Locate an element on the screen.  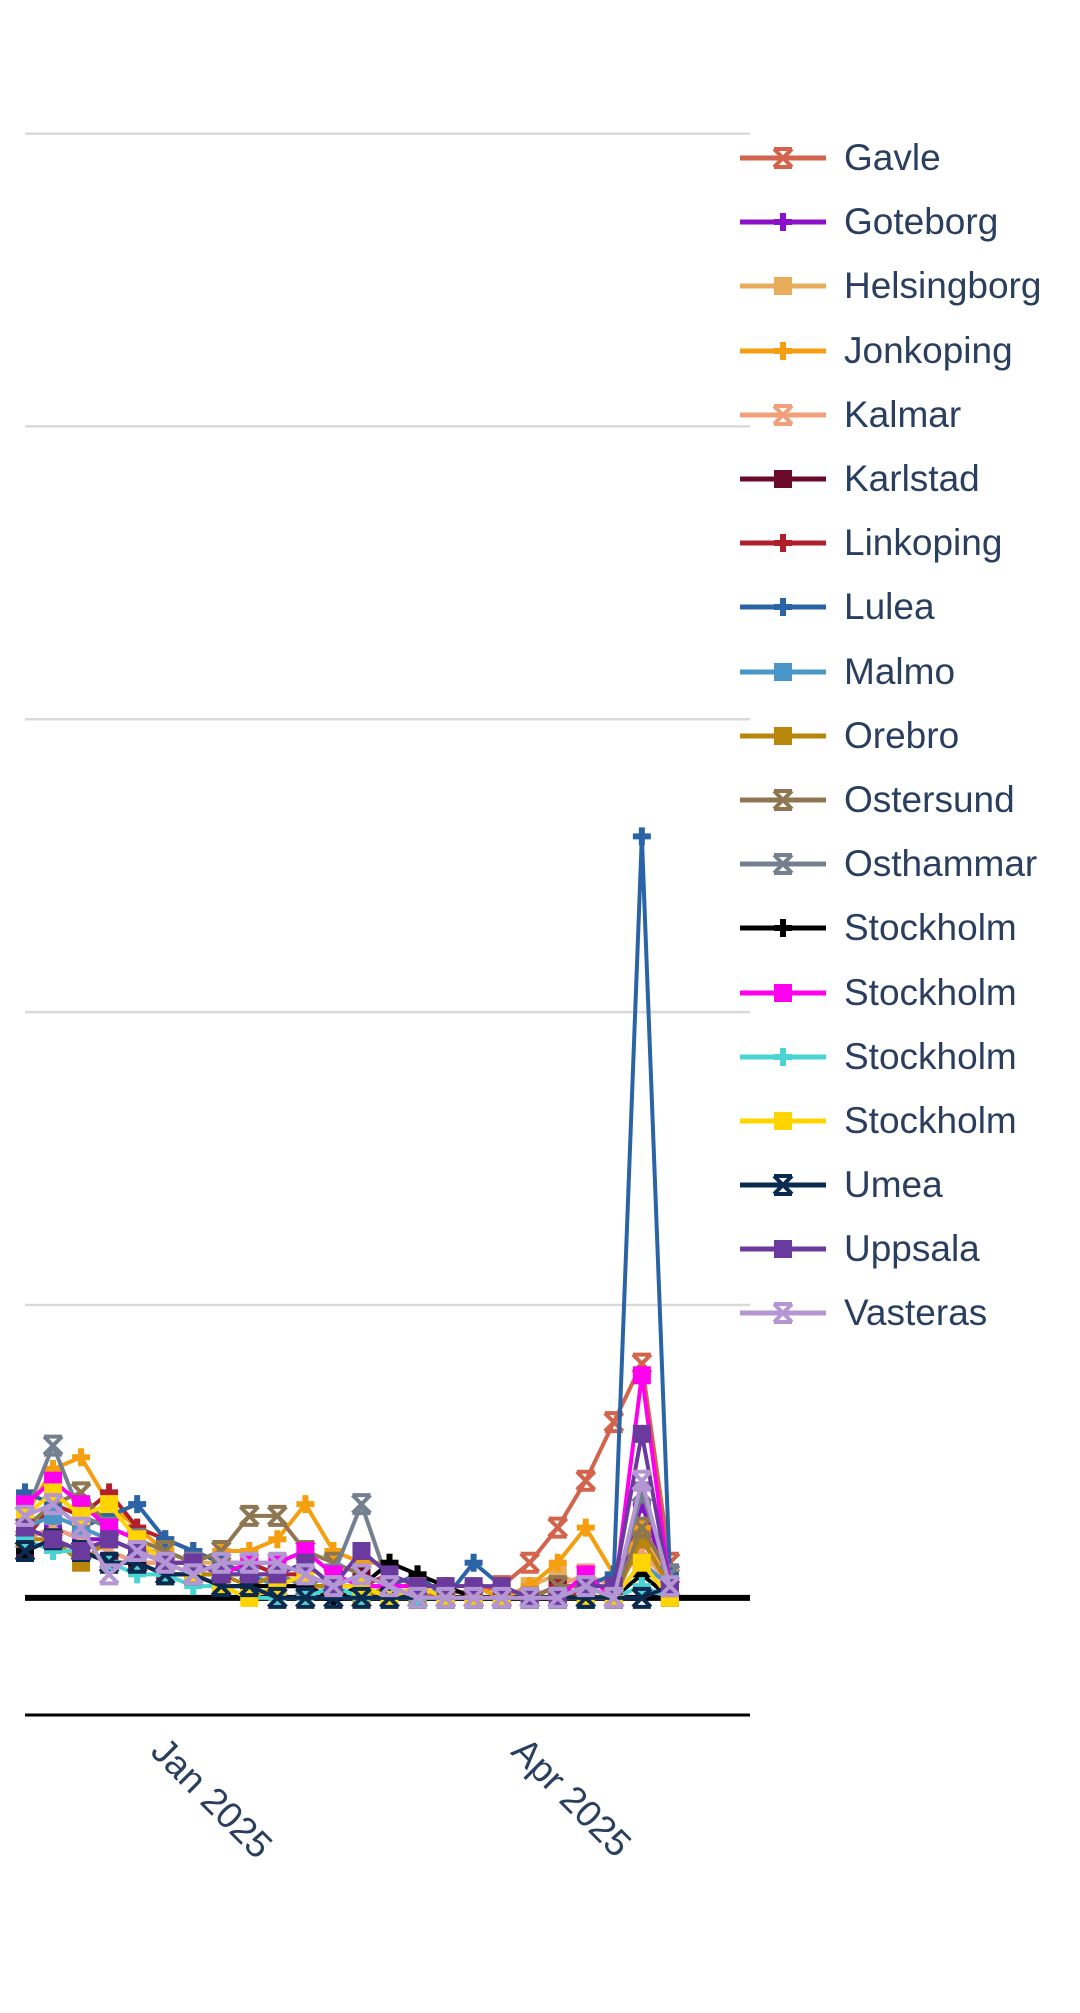
legend-item: Helsingborg is located at coordinates (909, 286).